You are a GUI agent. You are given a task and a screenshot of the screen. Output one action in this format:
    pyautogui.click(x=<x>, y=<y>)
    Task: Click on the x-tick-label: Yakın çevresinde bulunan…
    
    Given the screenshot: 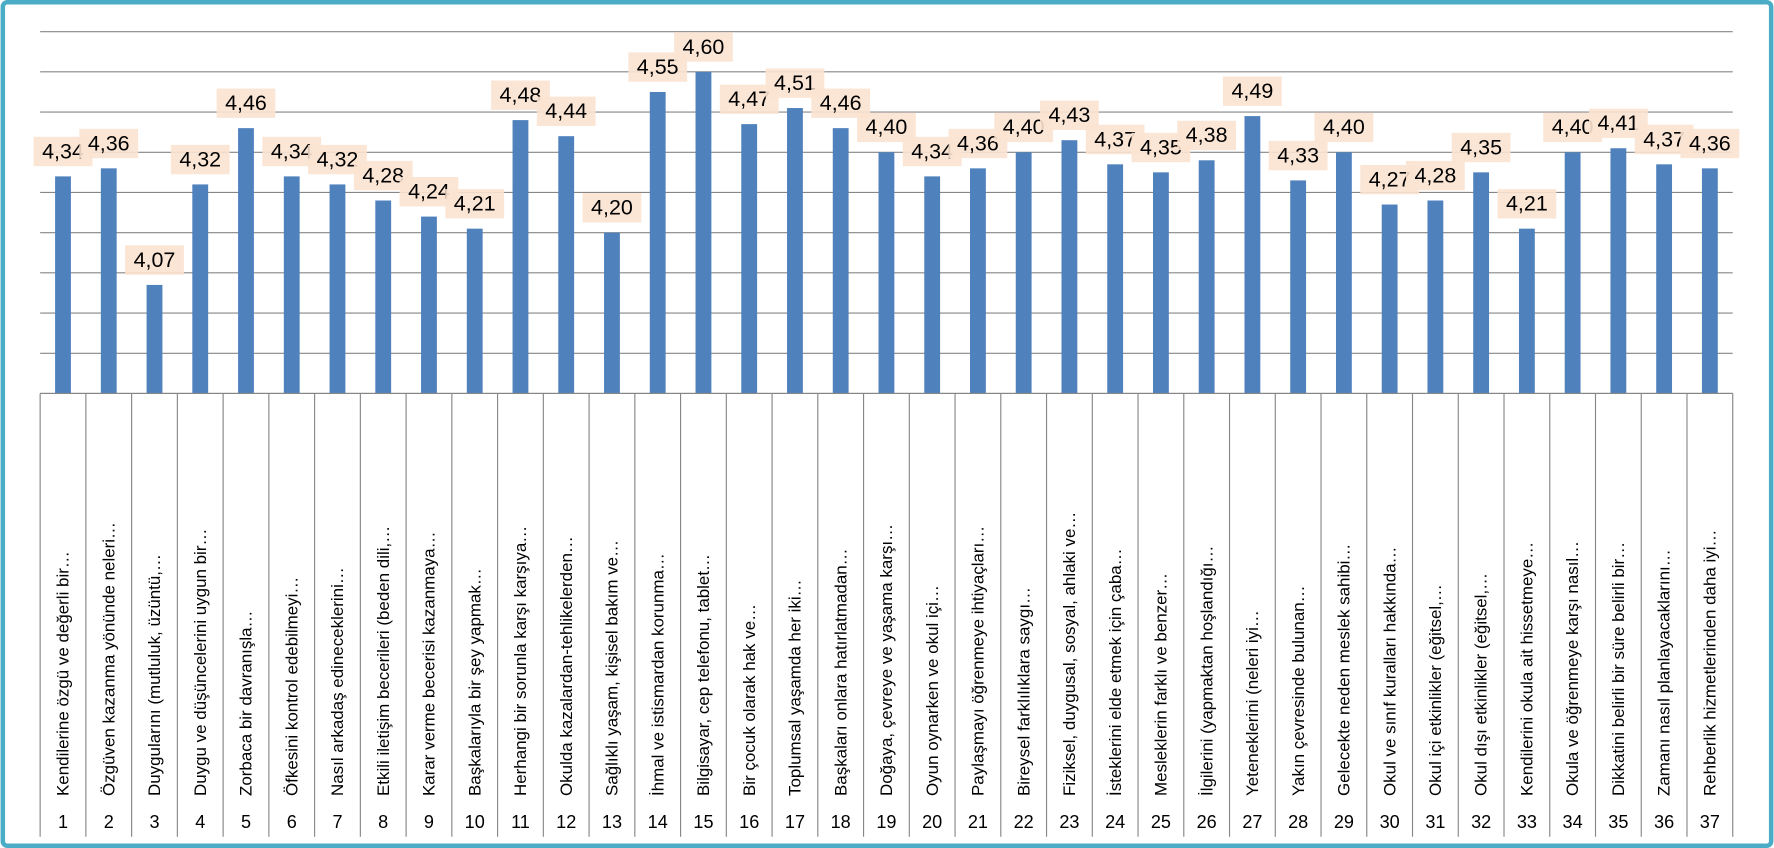 What is the action you would take?
    pyautogui.click(x=1298, y=690)
    